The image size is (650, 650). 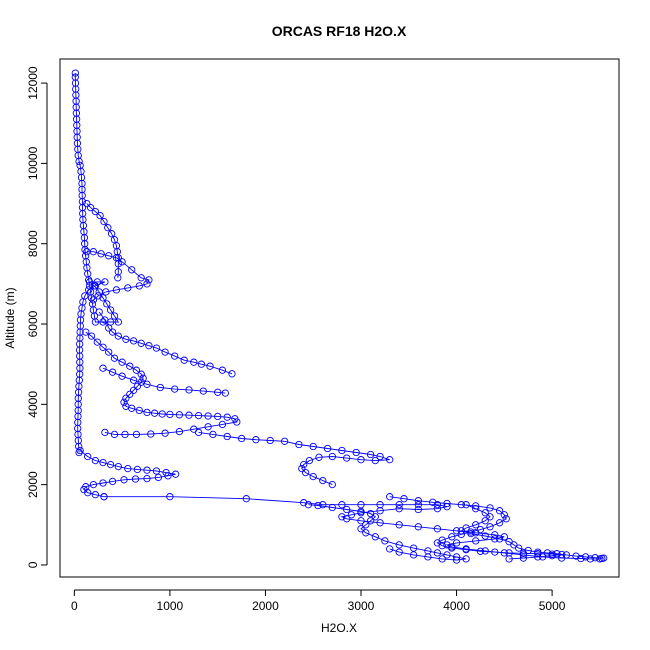 I want to click on y-tick-label: 8000, so click(x=33, y=243).